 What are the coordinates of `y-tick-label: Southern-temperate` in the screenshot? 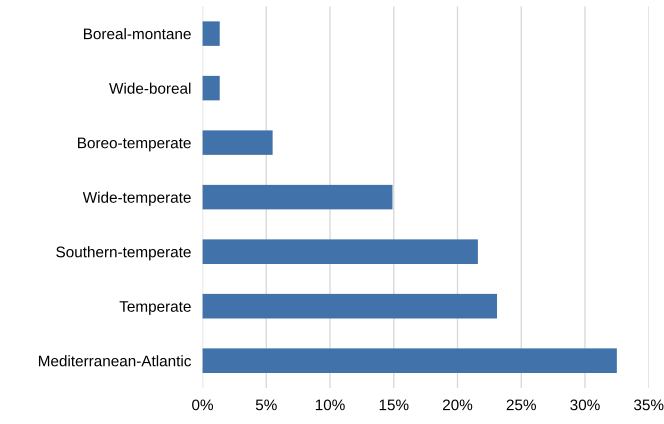 It's located at (123, 253).